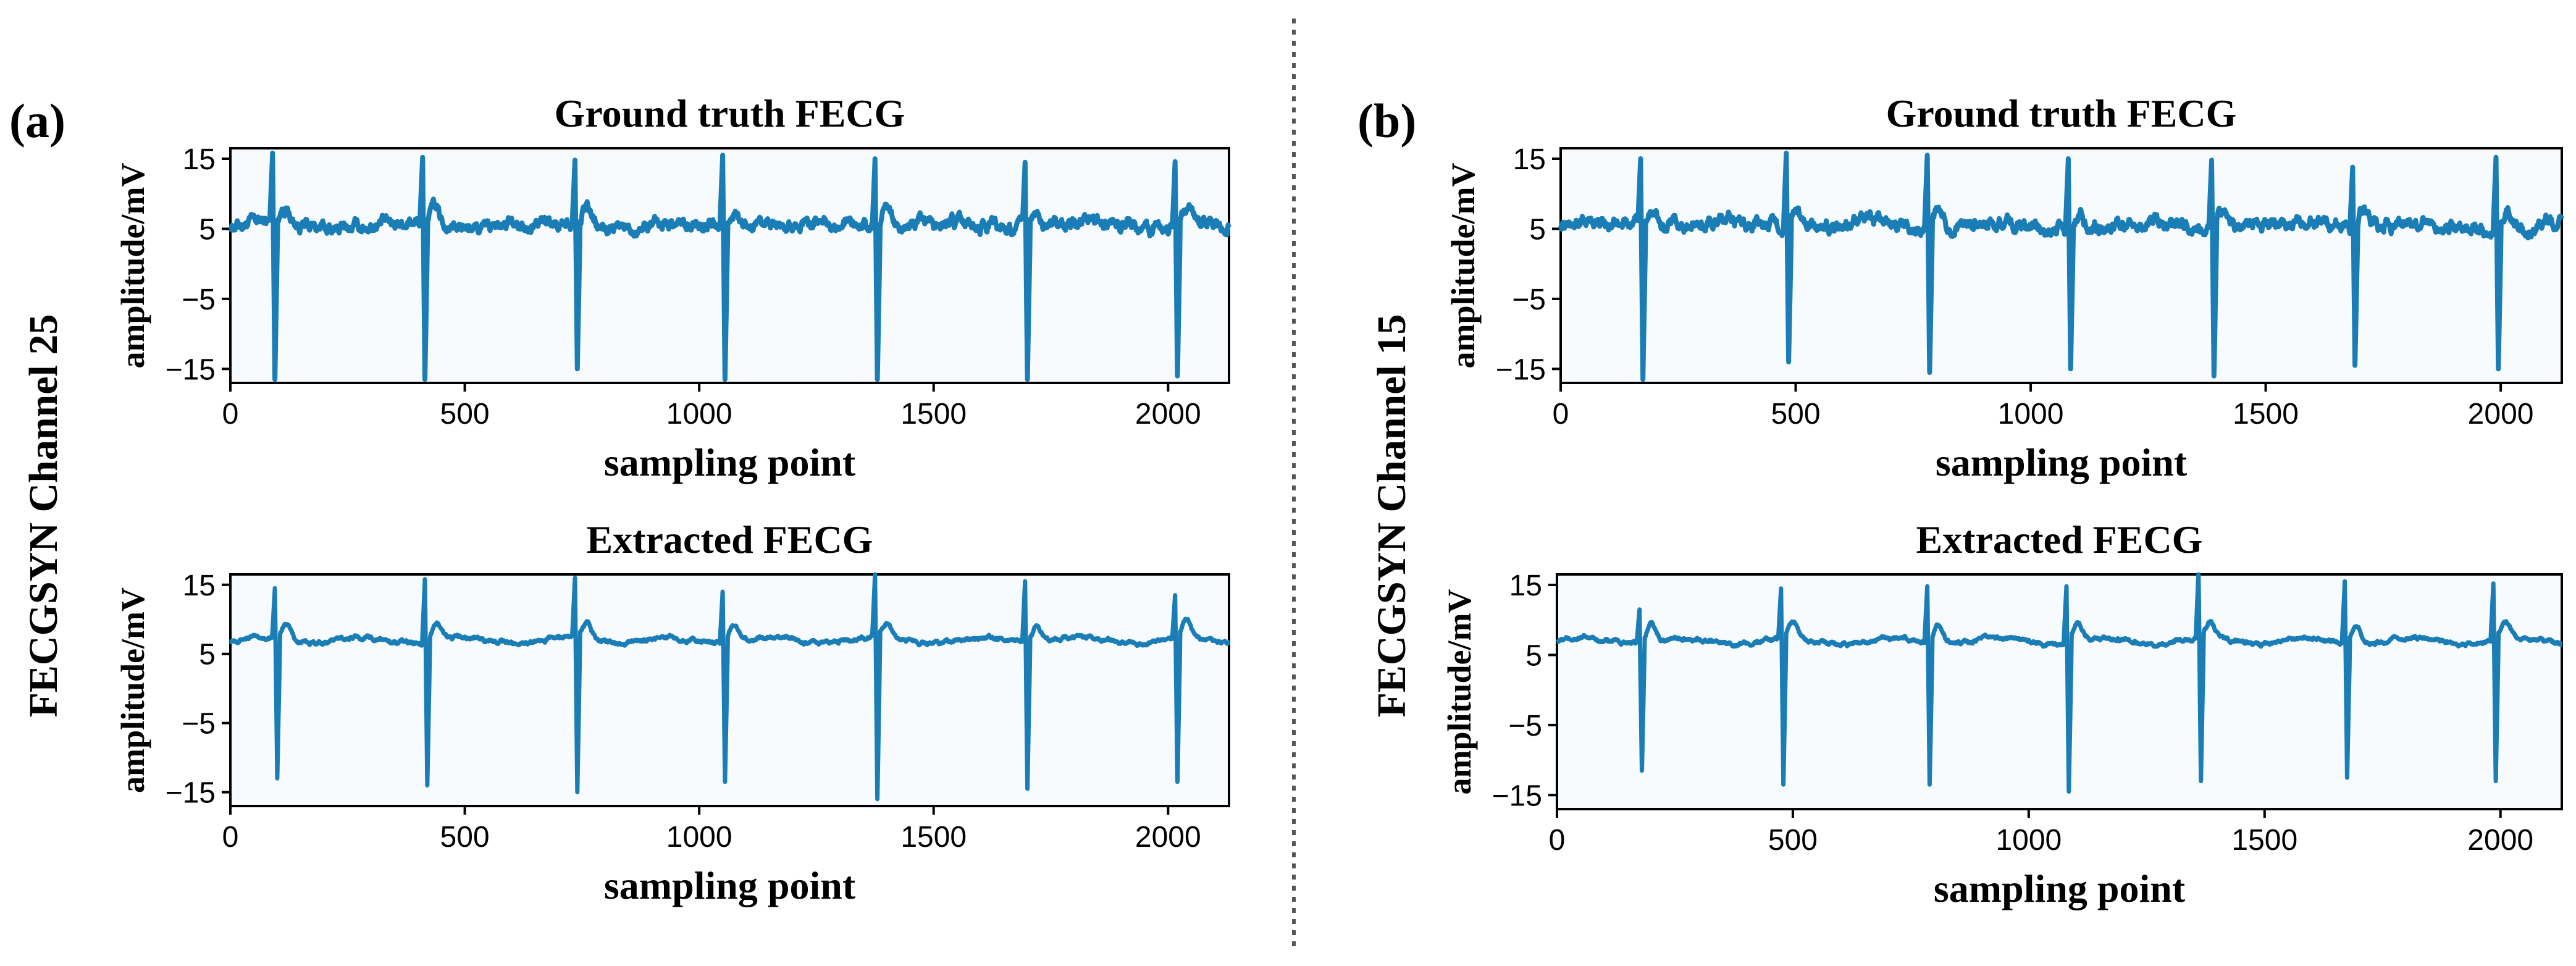 The height and width of the screenshot is (966, 2576). Describe the element at coordinates (1392, 516) in the screenshot. I see `panel-b-channel-label: FECGSYN Channel 15` at that location.